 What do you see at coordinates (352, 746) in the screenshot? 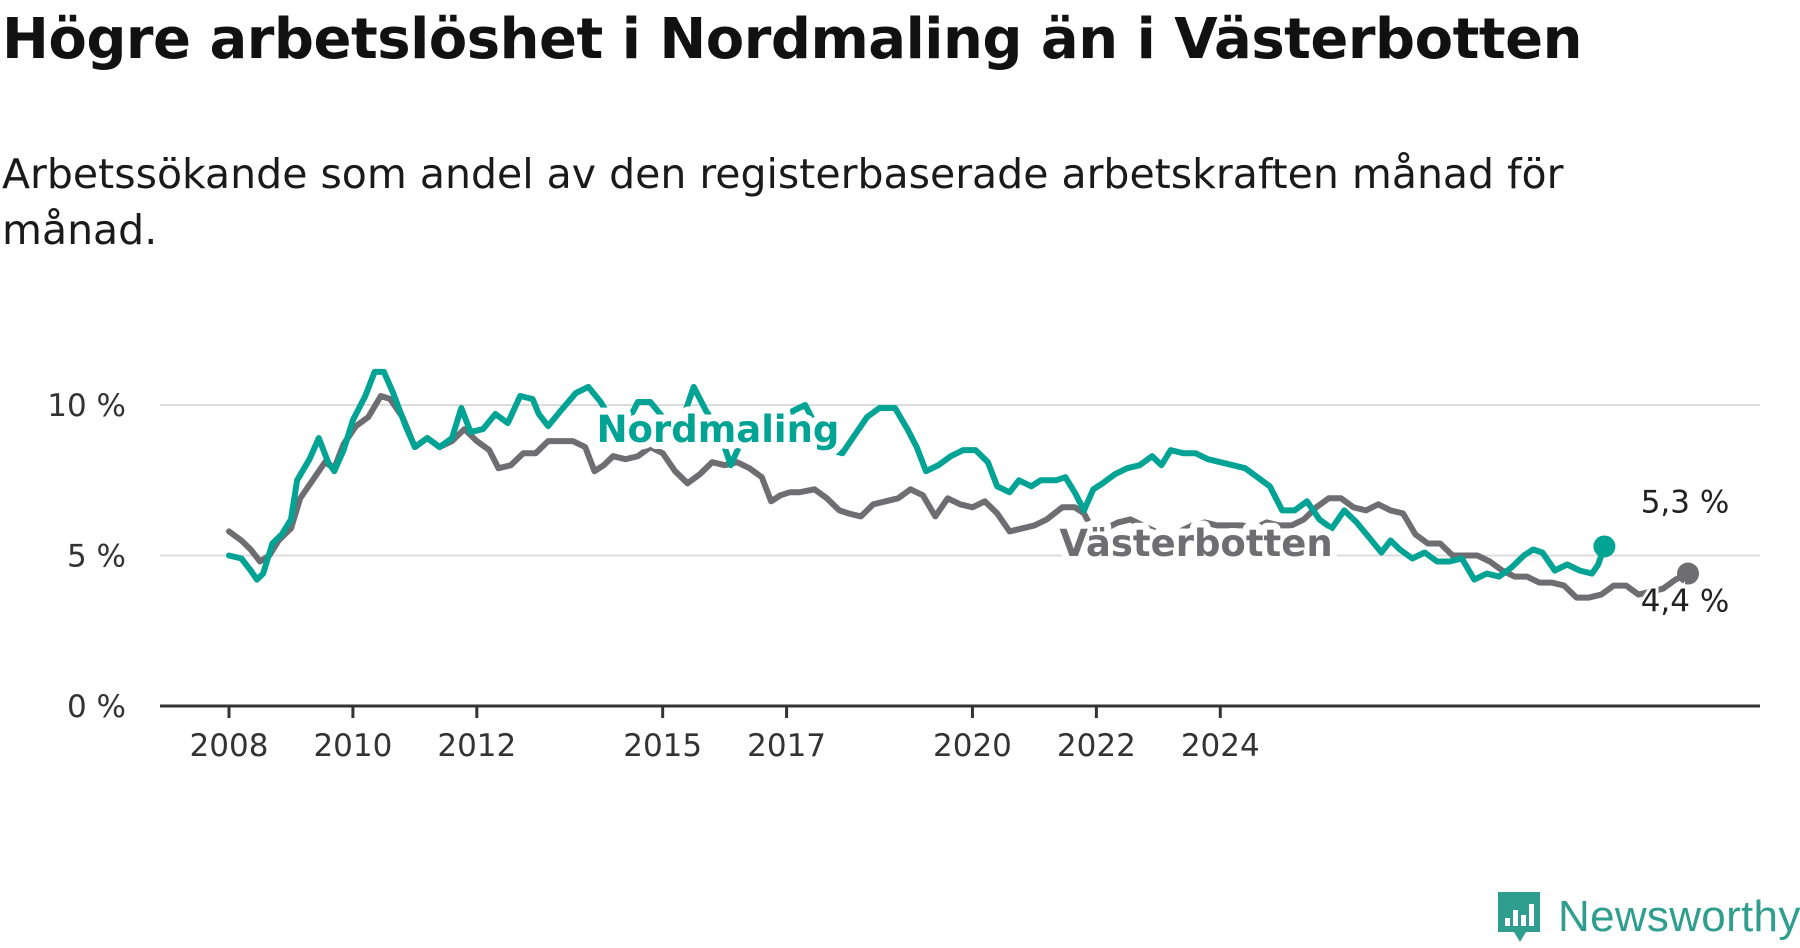
I see `x-tick-label: 2010` at bounding box center [352, 746].